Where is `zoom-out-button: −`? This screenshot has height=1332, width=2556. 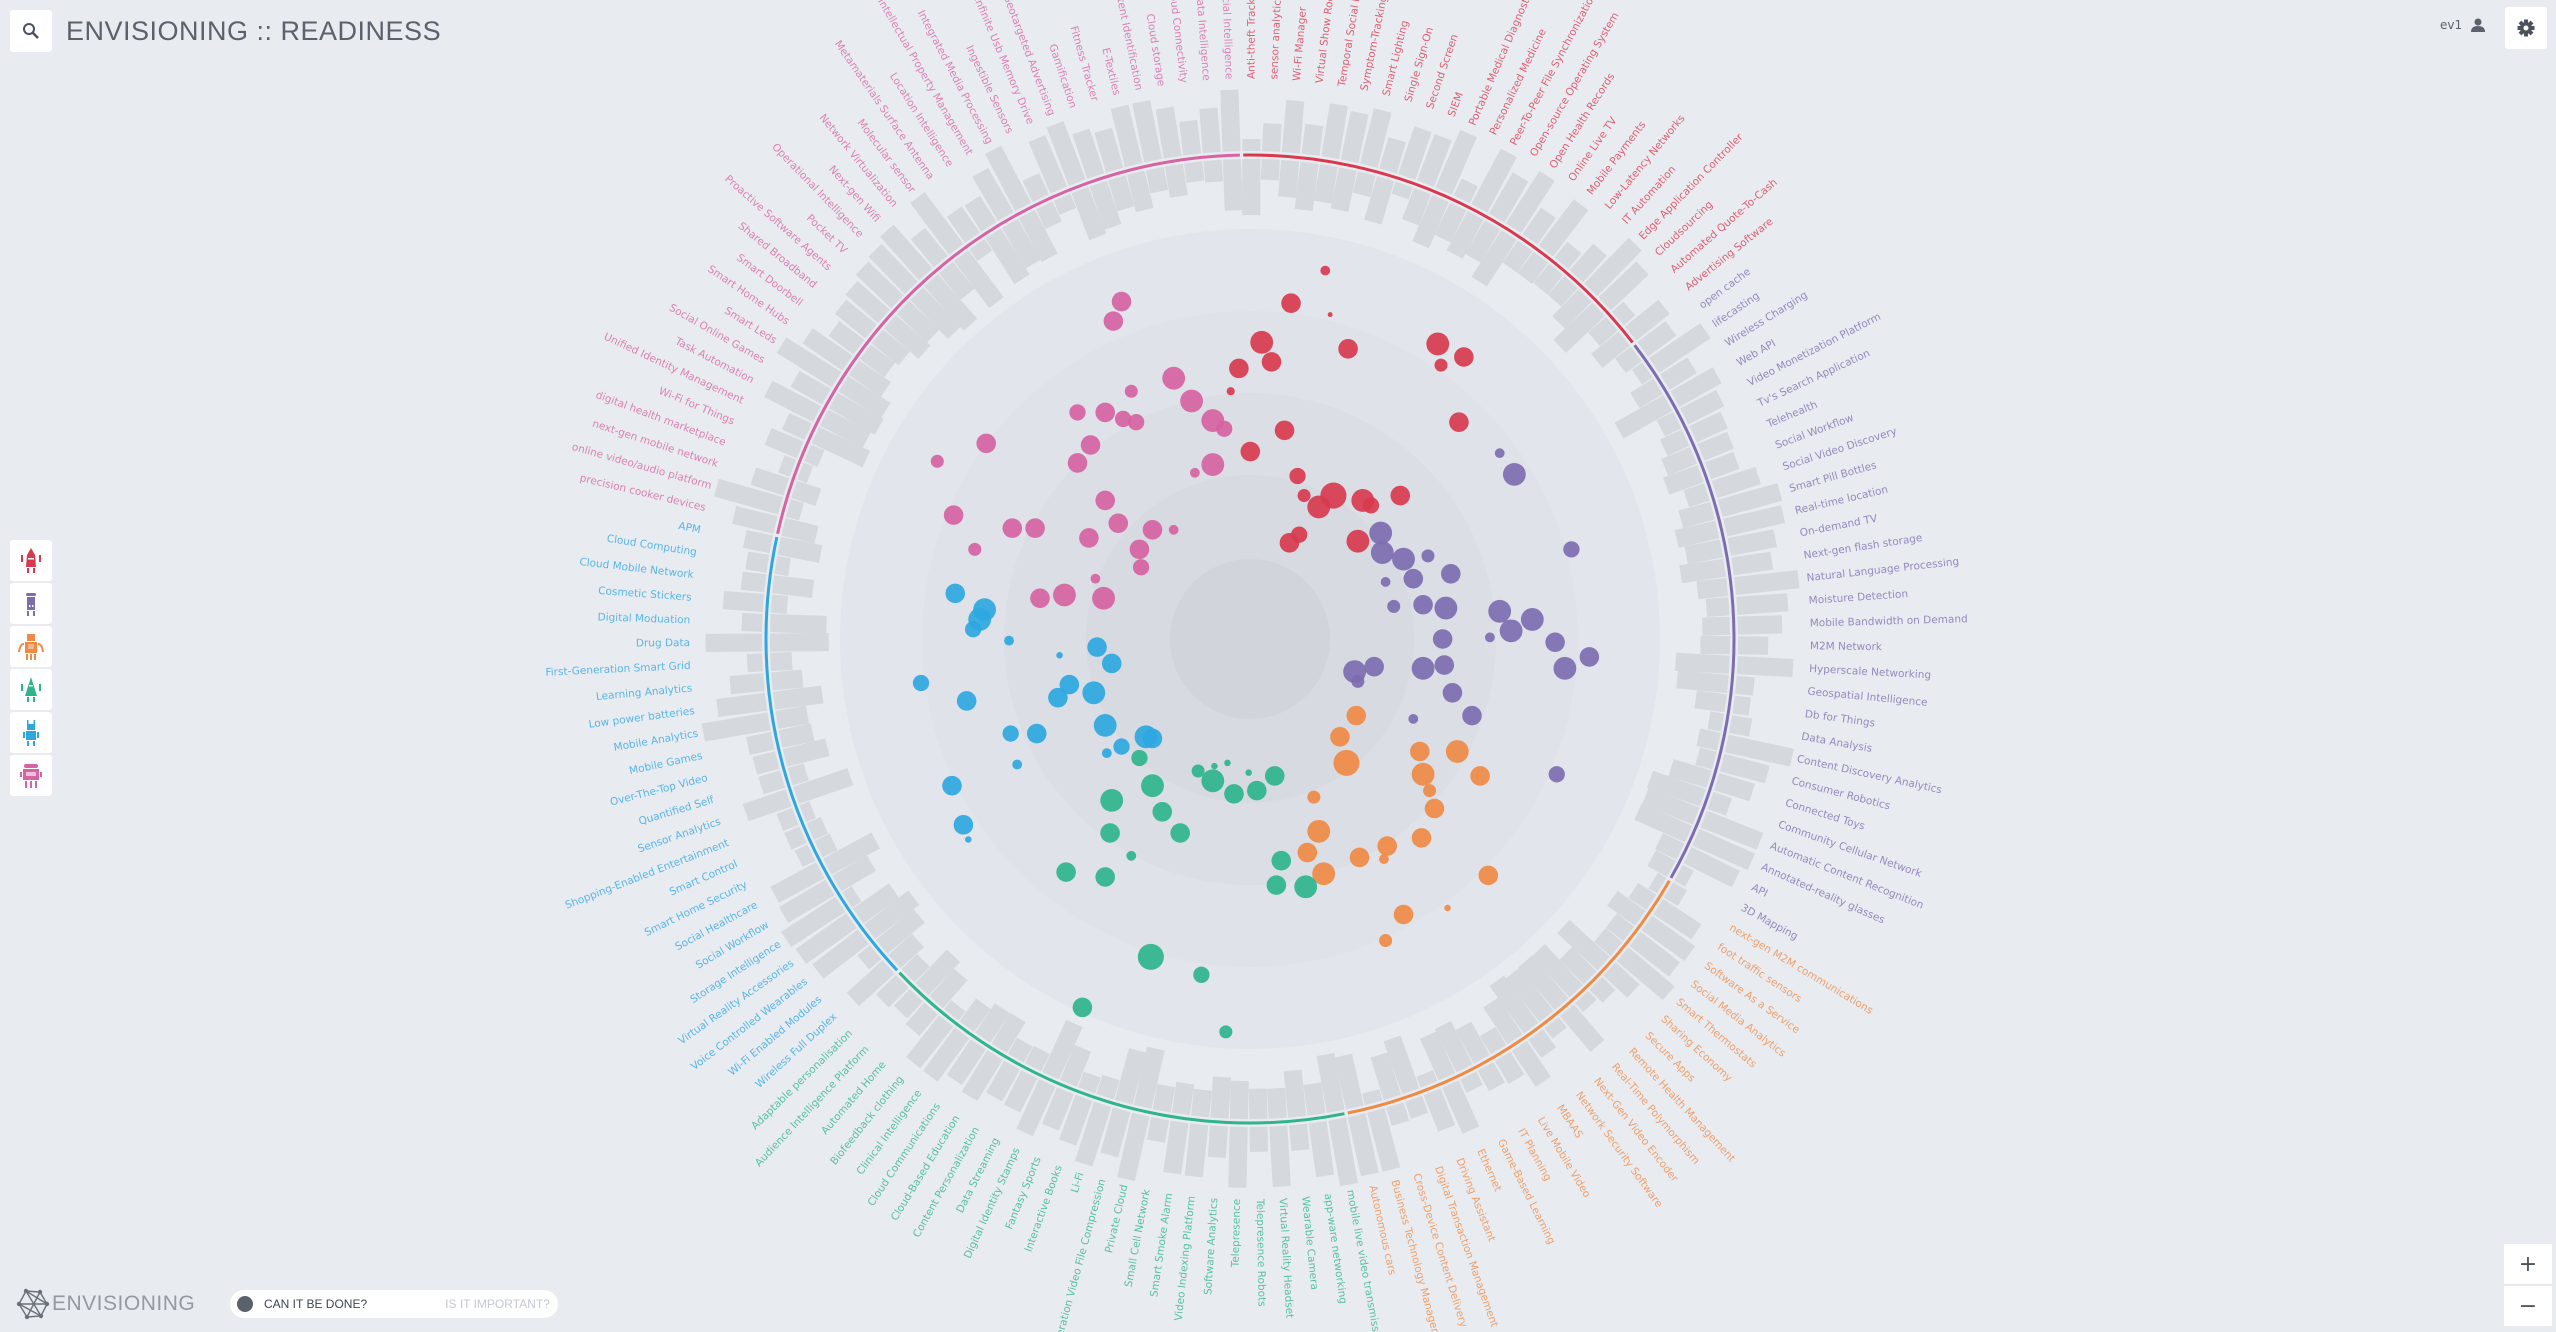
zoom-out-button: − is located at coordinates (2528, 1306).